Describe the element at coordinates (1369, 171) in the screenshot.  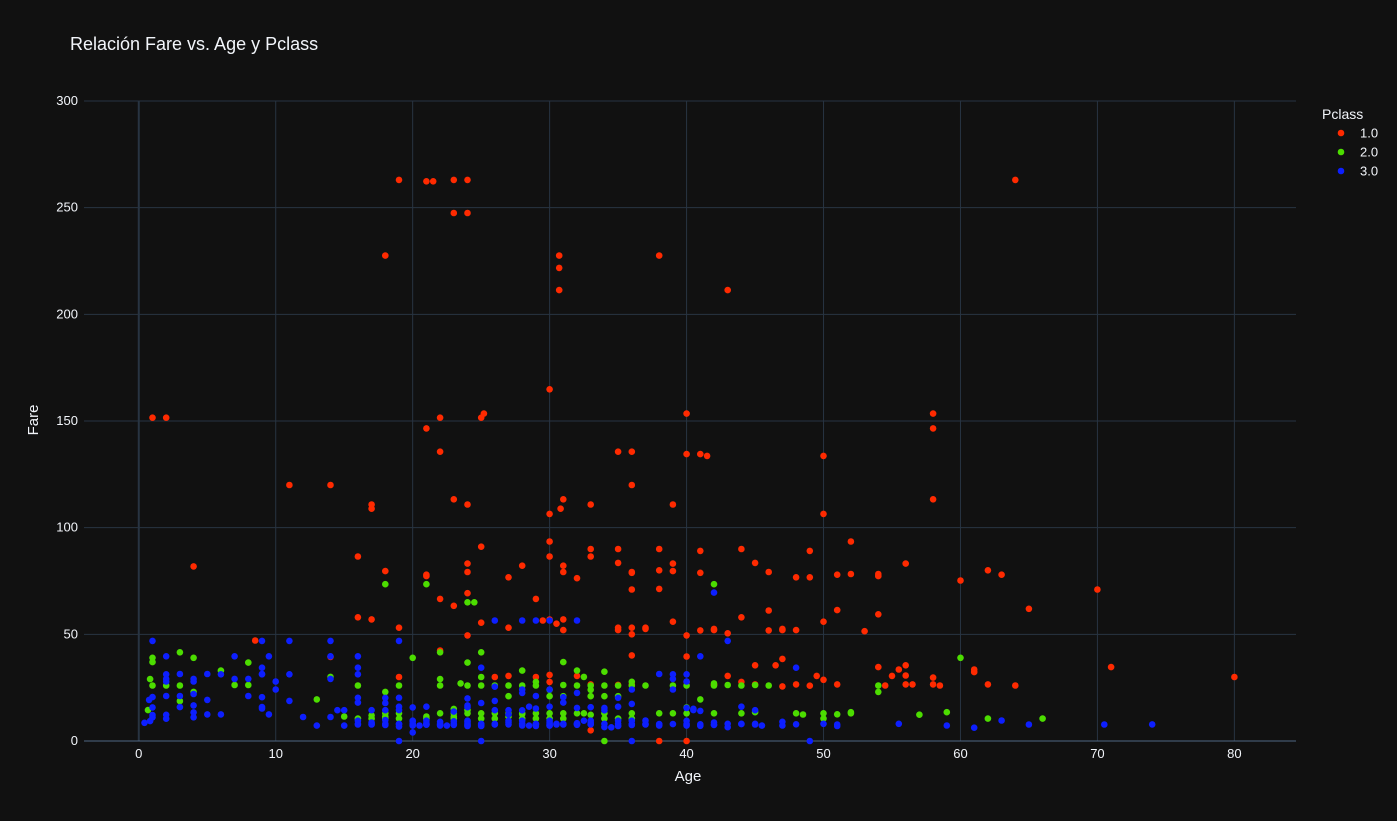
I see `legend-label: 3.0` at that location.